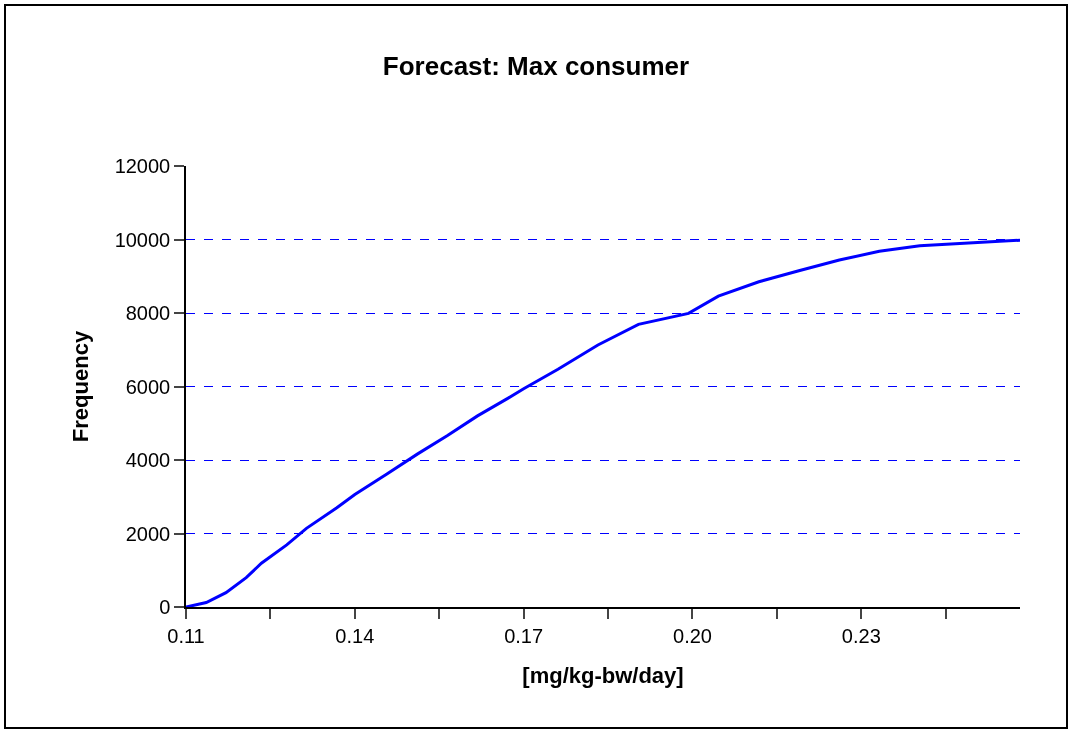  Describe the element at coordinates (603, 676) in the screenshot. I see `x-axis-title: [mg/kg-bw/day]` at that location.